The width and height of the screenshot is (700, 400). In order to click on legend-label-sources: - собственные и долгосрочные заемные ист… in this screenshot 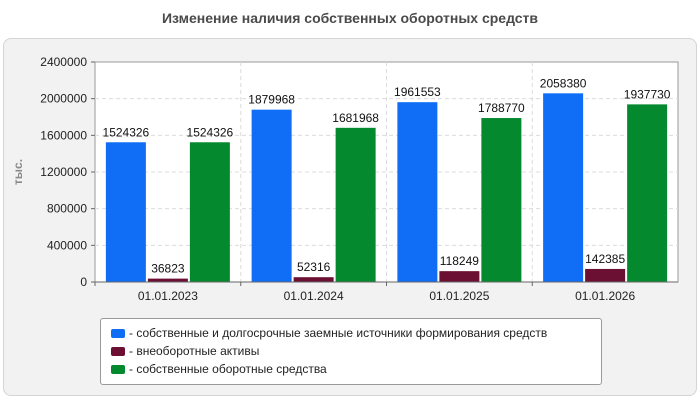, I will do `click(338, 333)`.